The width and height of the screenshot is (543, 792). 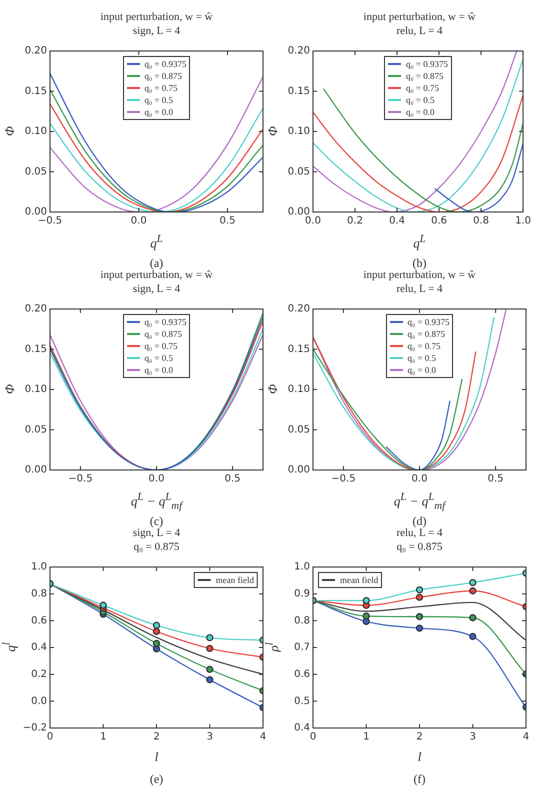 What do you see at coordinates (34, 728) in the screenshot?
I see `y-tick-label: −0.2` at bounding box center [34, 728].